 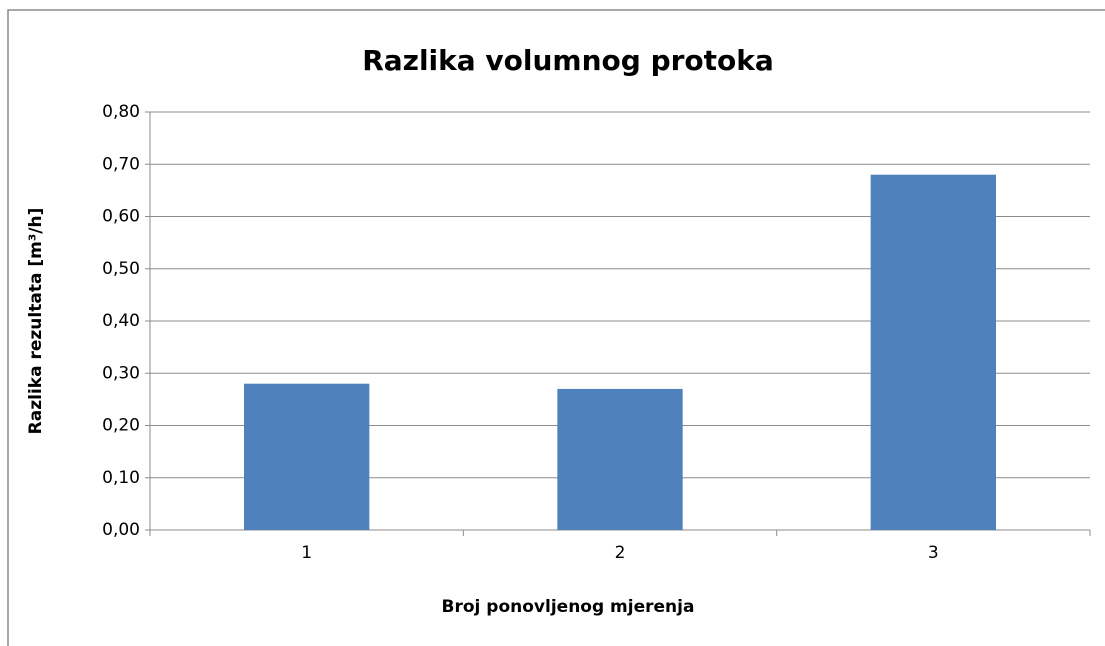 What do you see at coordinates (306, 553) in the screenshot?
I see `x-tick-label: 1` at bounding box center [306, 553].